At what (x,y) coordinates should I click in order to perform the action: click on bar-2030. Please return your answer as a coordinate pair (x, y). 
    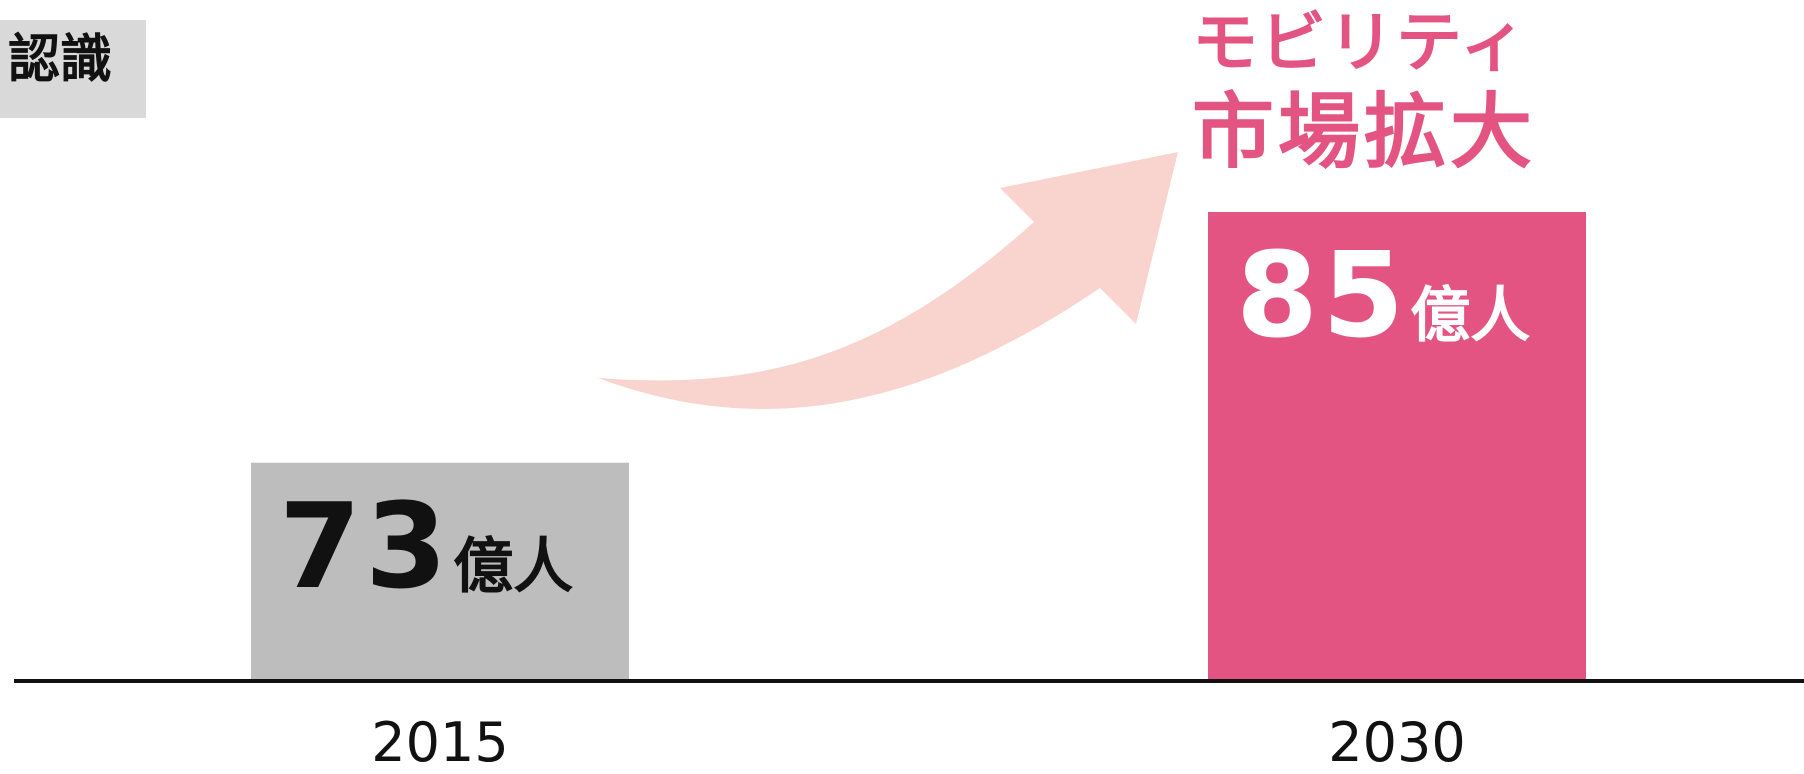
    Looking at the image, I should click on (1397, 446).